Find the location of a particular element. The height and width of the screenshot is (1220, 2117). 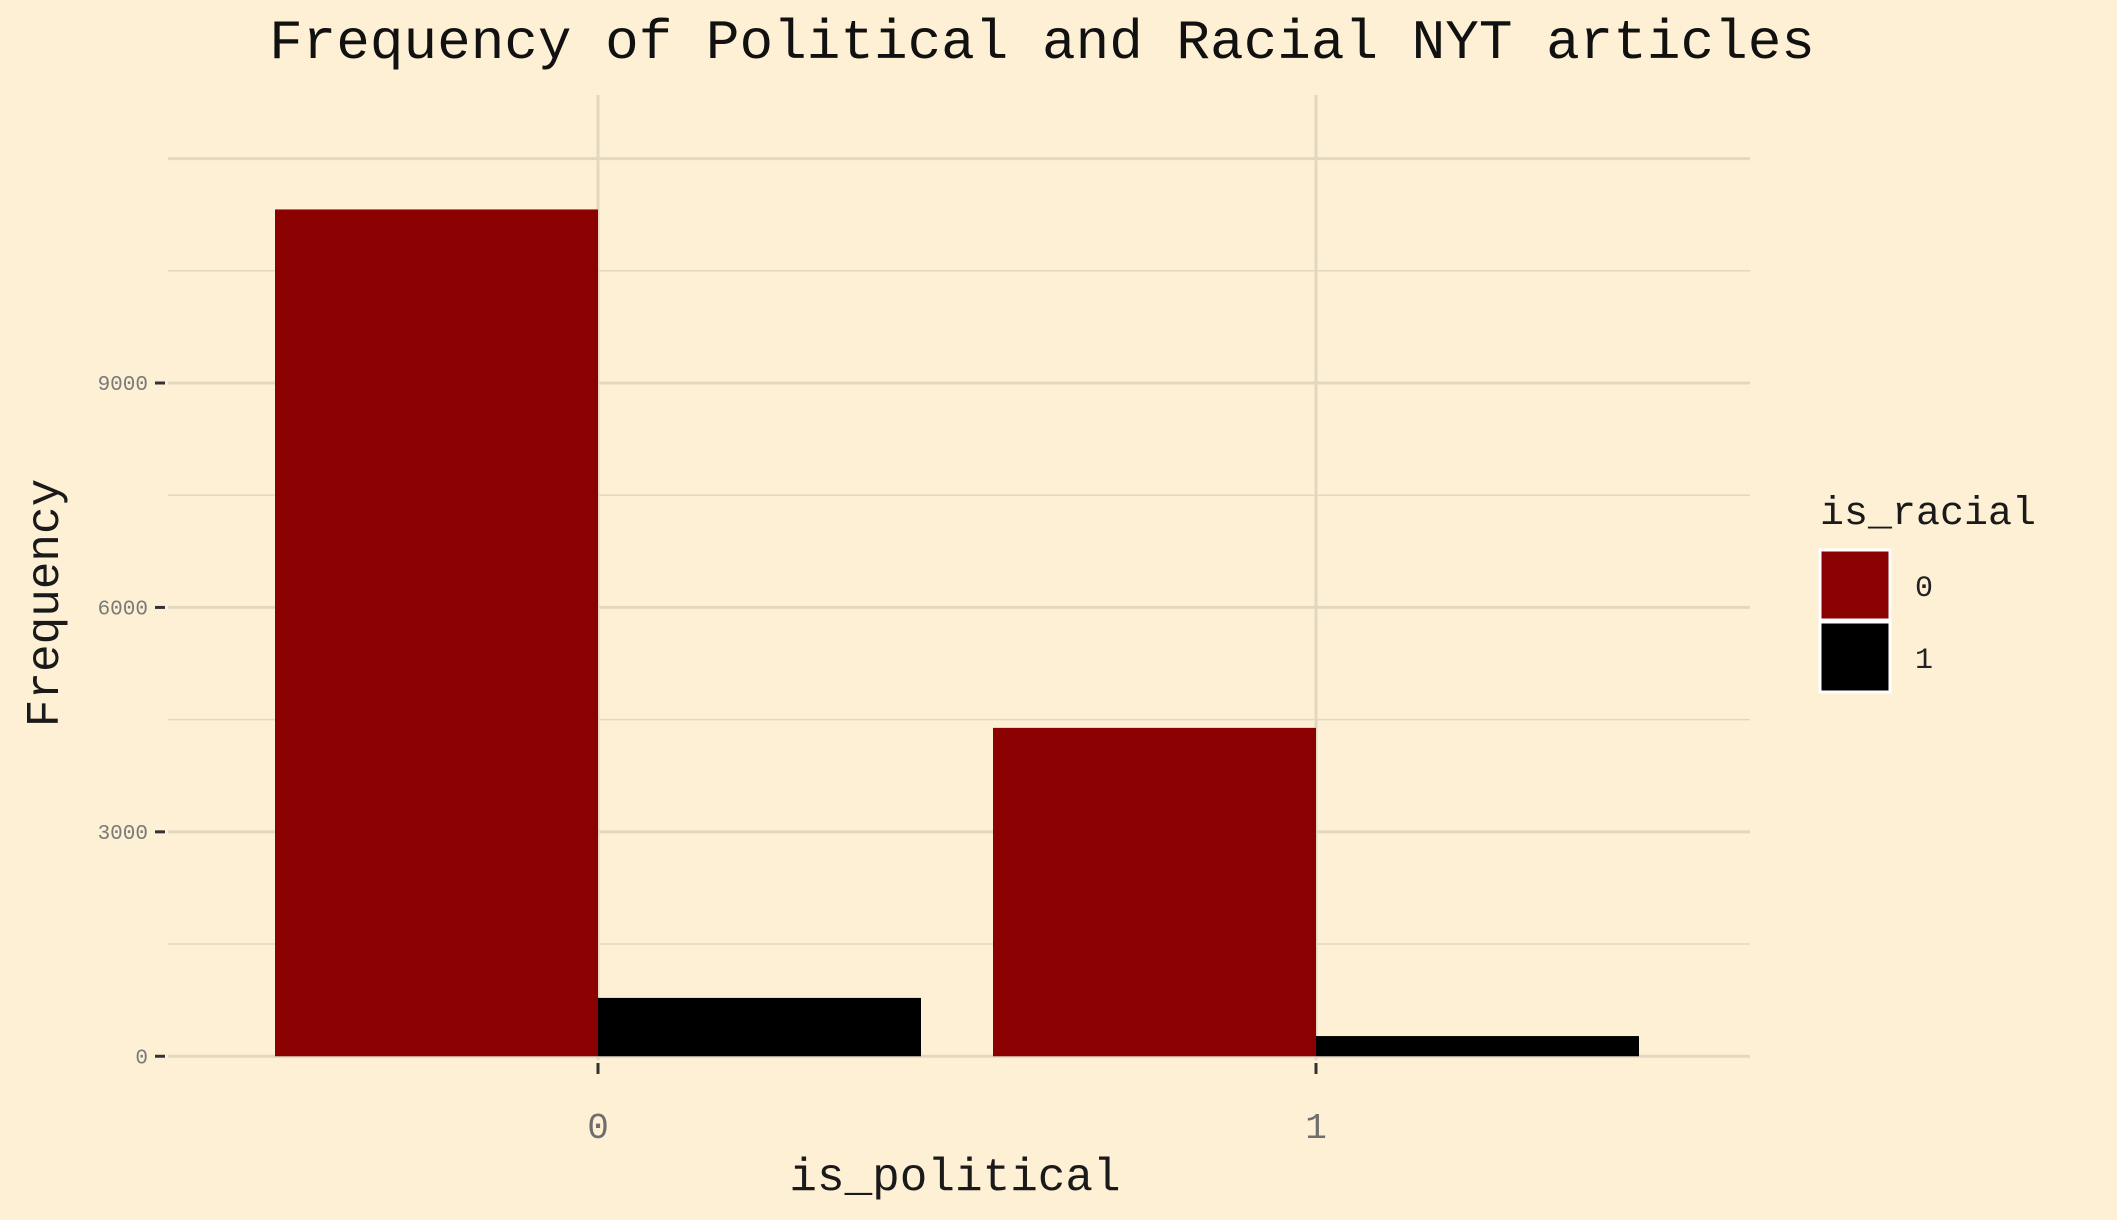

legend: is_racial 0 1 is located at coordinates (1927, 593).